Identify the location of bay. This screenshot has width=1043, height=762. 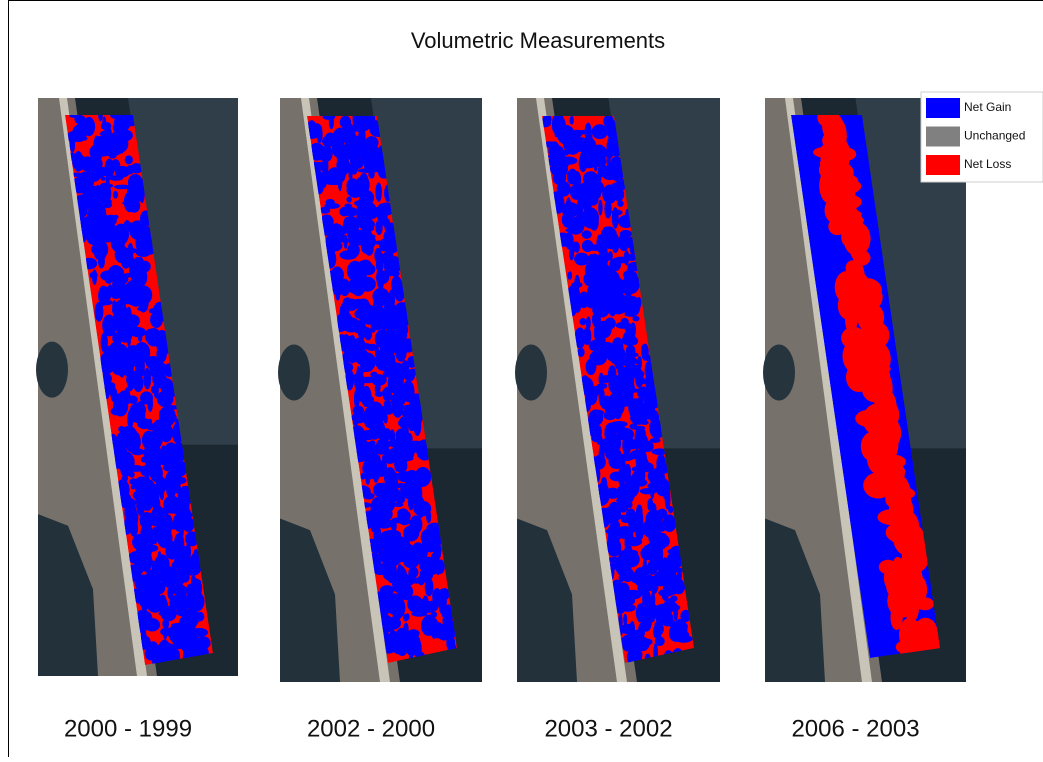
(310, 600).